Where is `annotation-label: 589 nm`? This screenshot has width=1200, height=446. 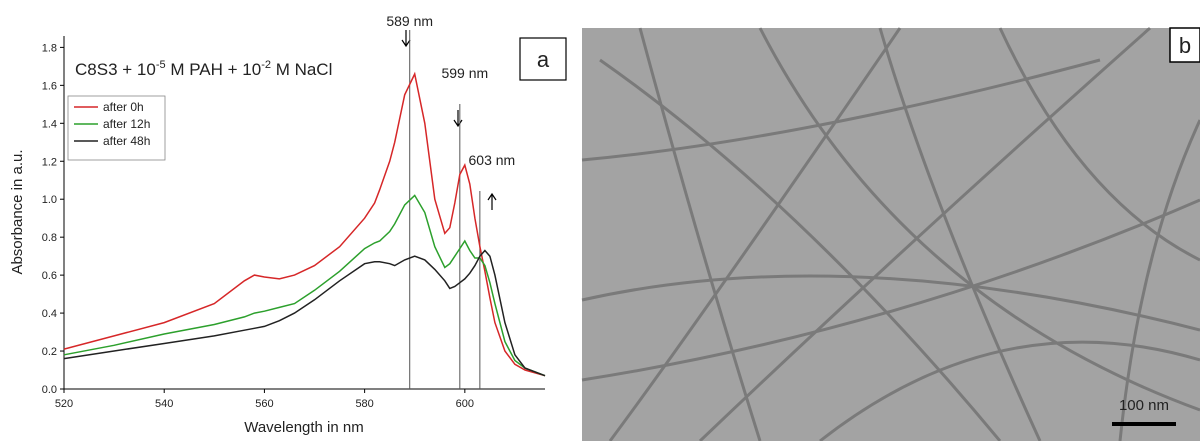 annotation-label: 589 nm is located at coordinates (409, 21).